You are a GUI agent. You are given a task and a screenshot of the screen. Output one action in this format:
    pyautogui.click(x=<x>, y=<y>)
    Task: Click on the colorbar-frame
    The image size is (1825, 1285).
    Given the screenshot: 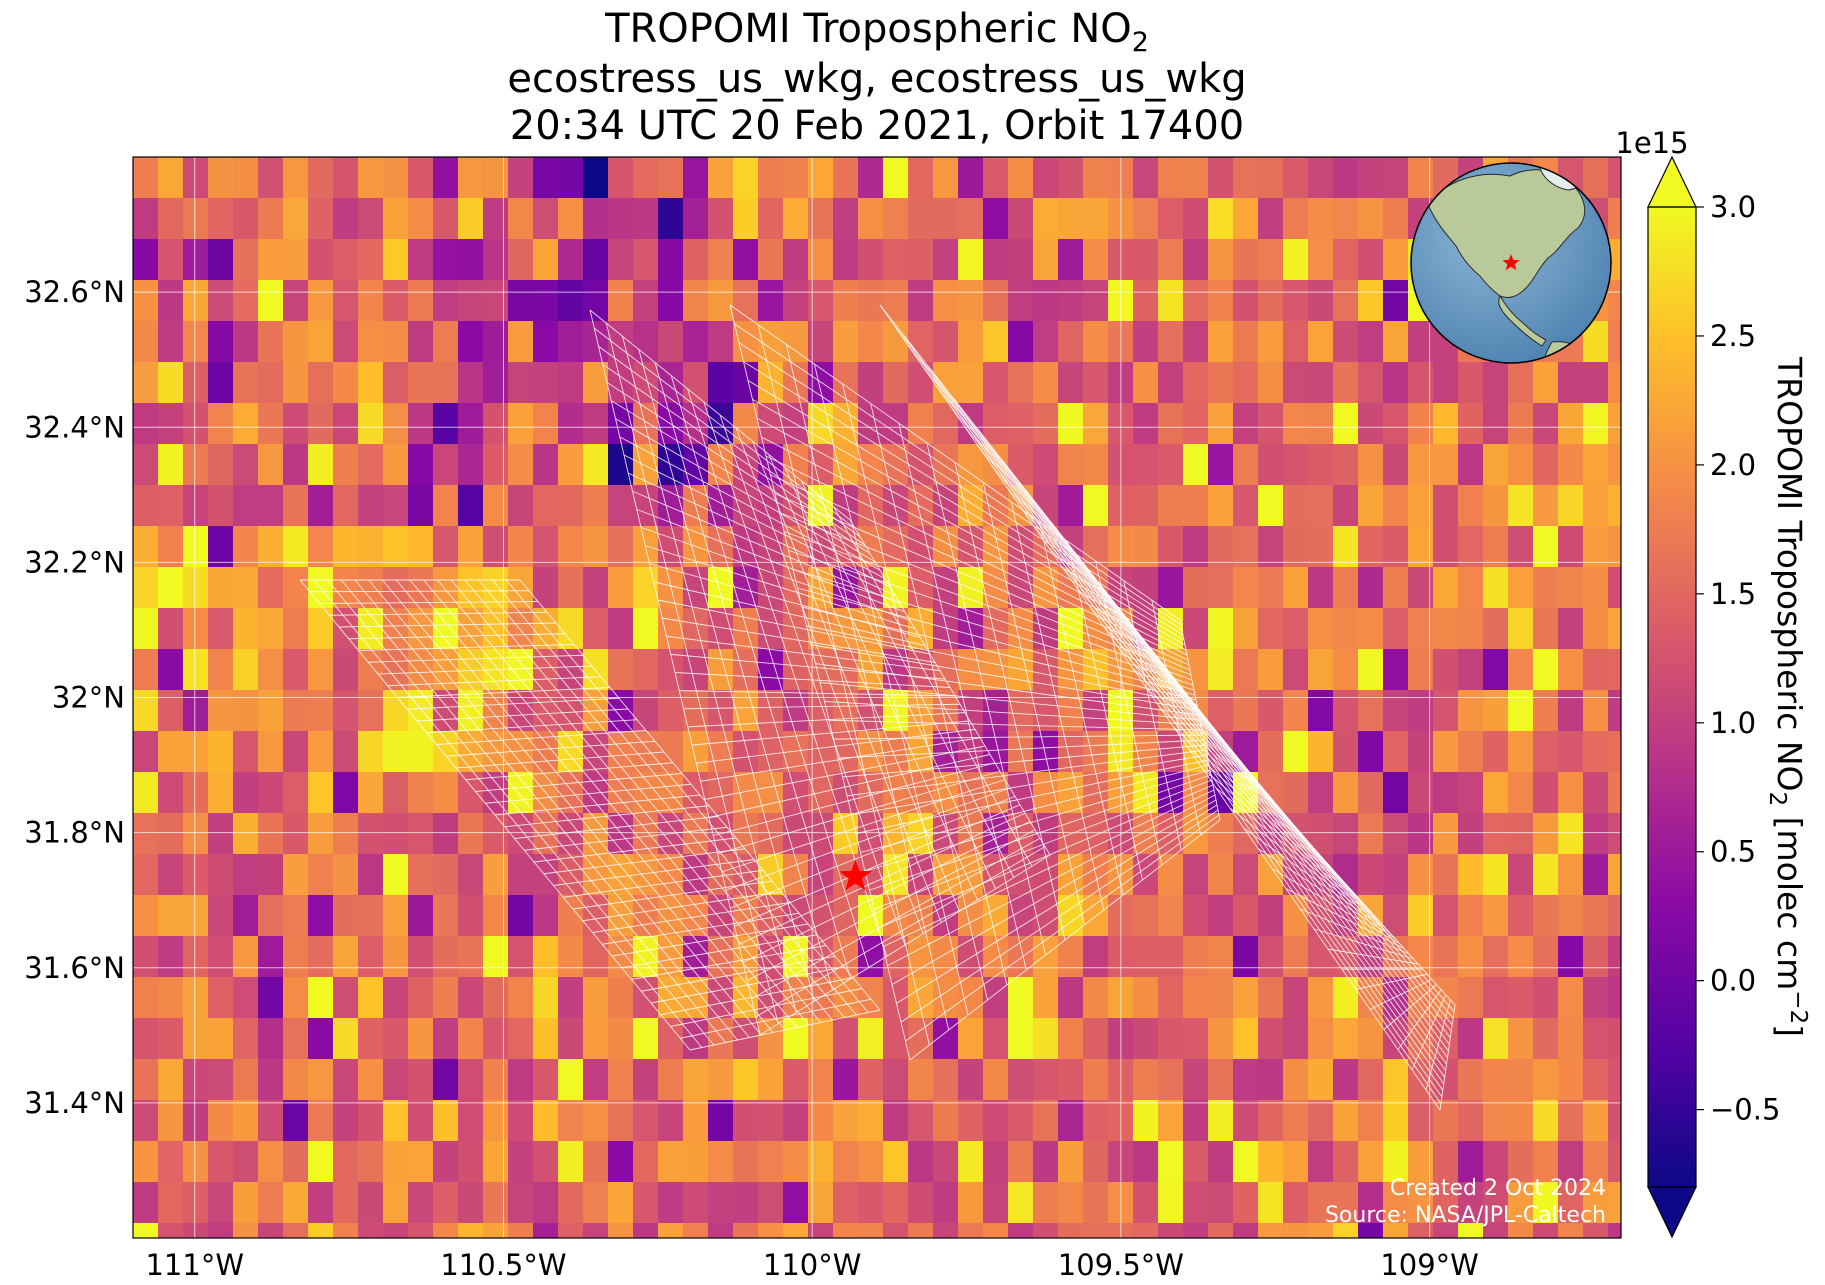 What is the action you would take?
    pyautogui.click(x=1672, y=697)
    